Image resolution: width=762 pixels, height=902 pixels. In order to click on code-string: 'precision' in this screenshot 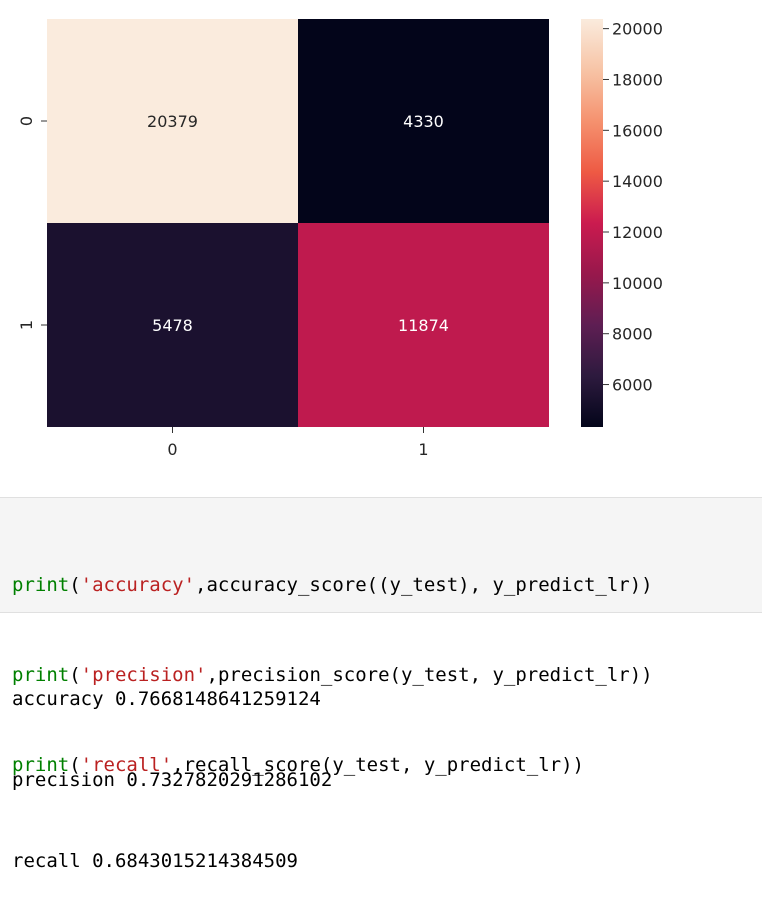, I will do `click(143, 675)`.